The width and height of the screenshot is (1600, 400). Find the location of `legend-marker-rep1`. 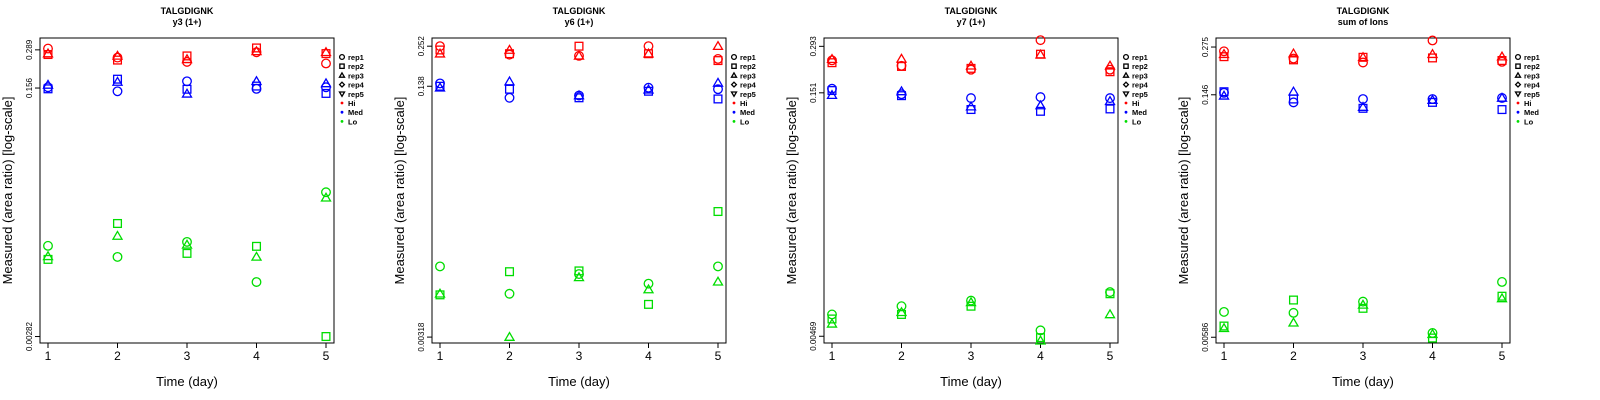

legend-marker-rep1 is located at coordinates (734, 57).